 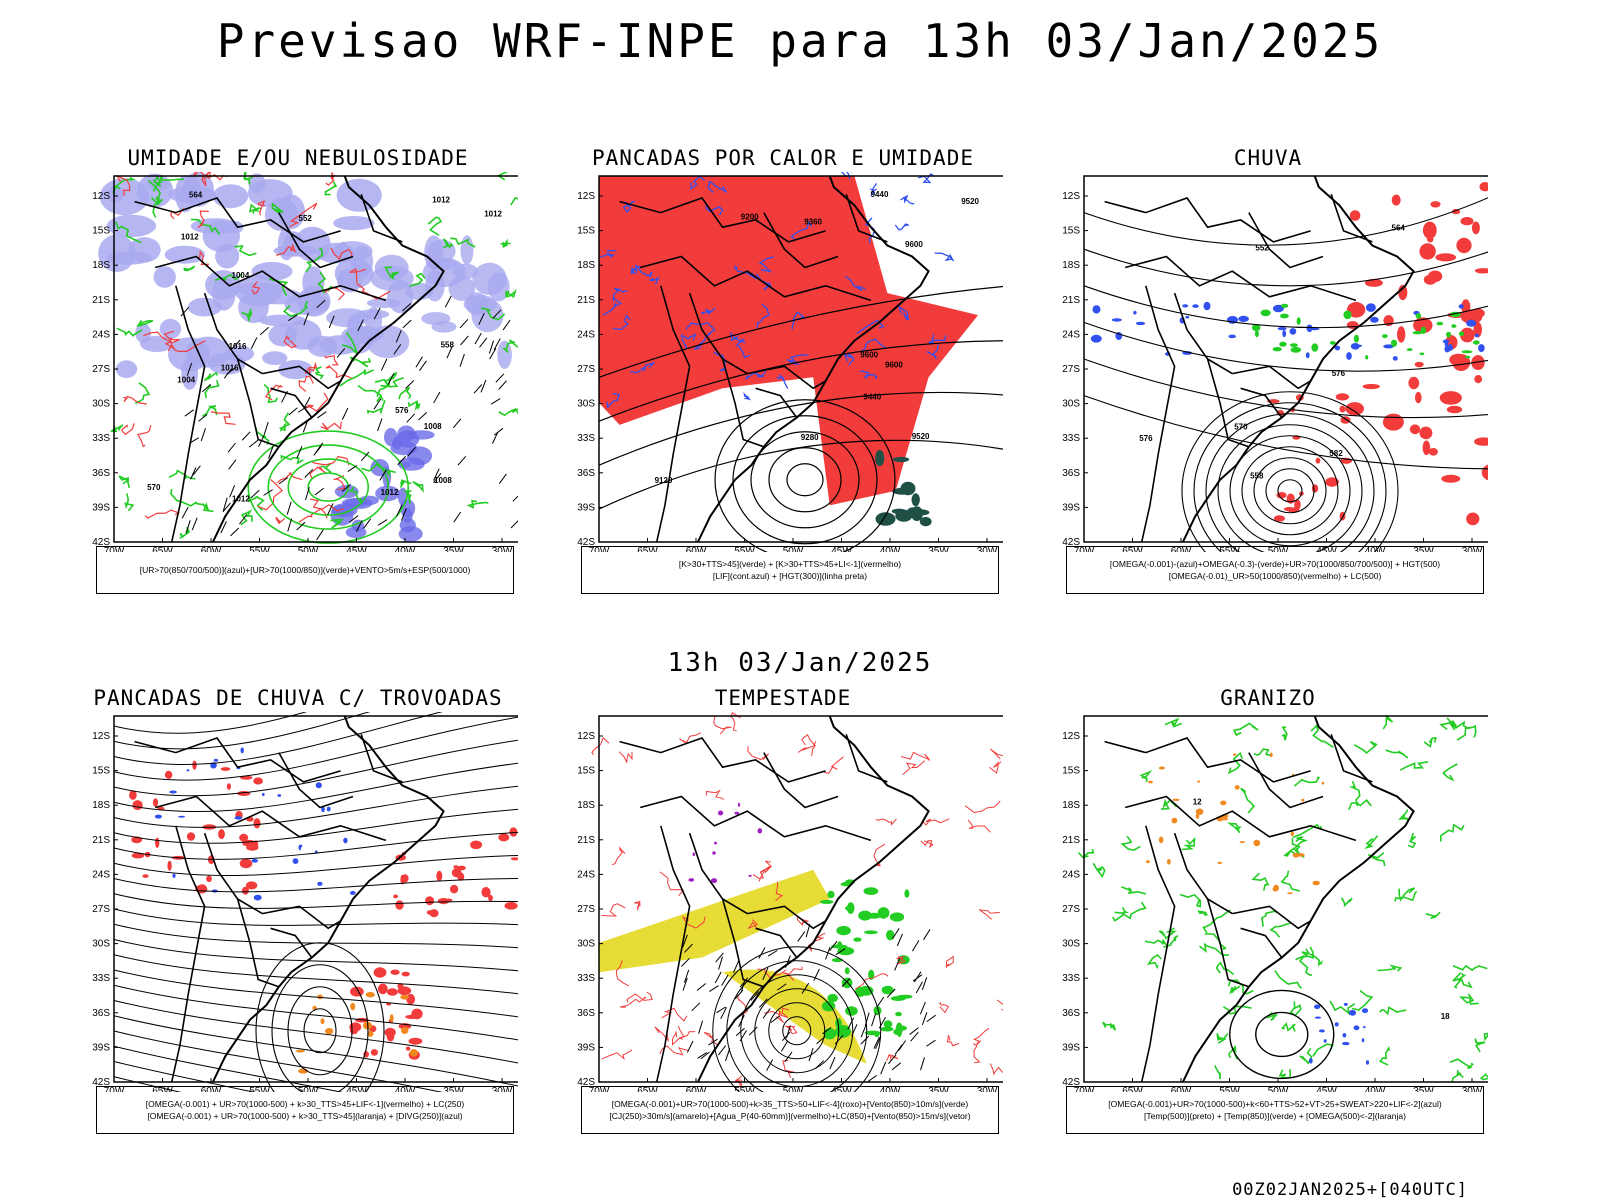 What do you see at coordinates (586, 507) in the screenshot?
I see `lat-label: 39S` at bounding box center [586, 507].